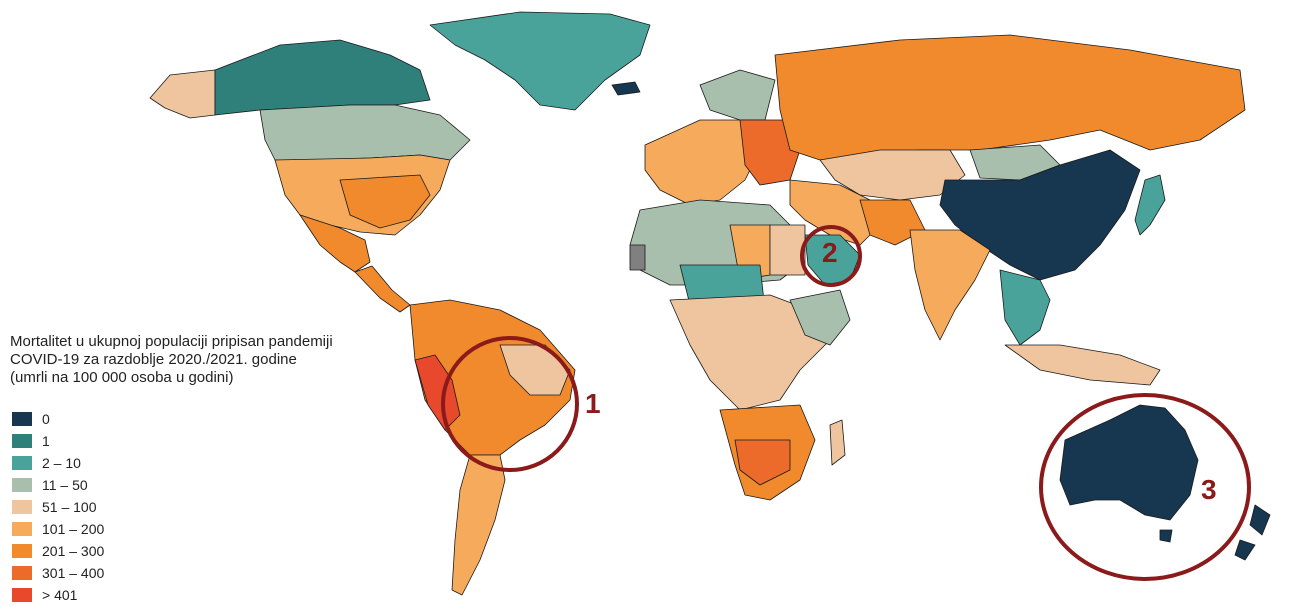 The image size is (1291, 606). What do you see at coordinates (892, 222) in the screenshot?
I see `iran-region` at bounding box center [892, 222].